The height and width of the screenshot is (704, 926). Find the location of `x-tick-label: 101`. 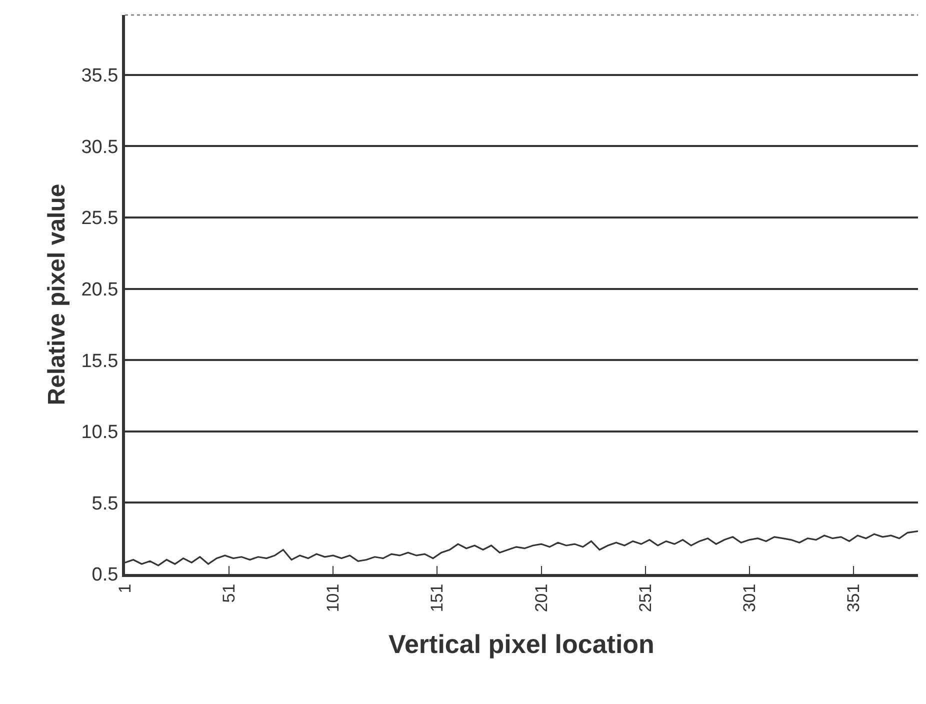

x-tick-label: 101 is located at coordinates (333, 598).